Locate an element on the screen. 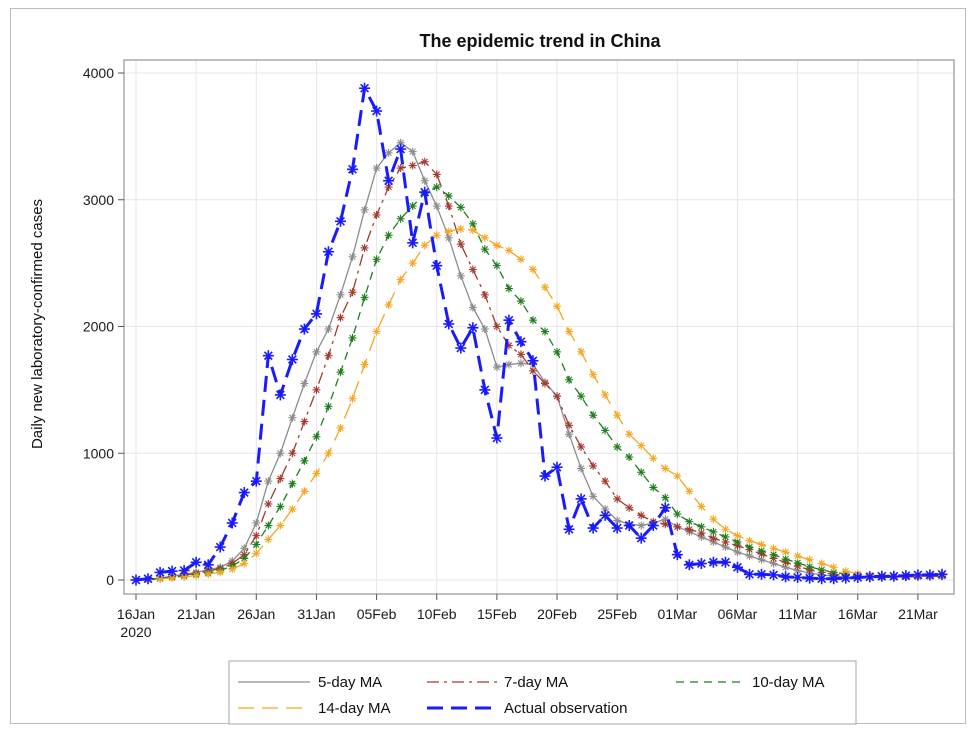 Image resolution: width=974 pixels, height=731 pixels. legend-item: 10-day MA is located at coordinates (750, 682).